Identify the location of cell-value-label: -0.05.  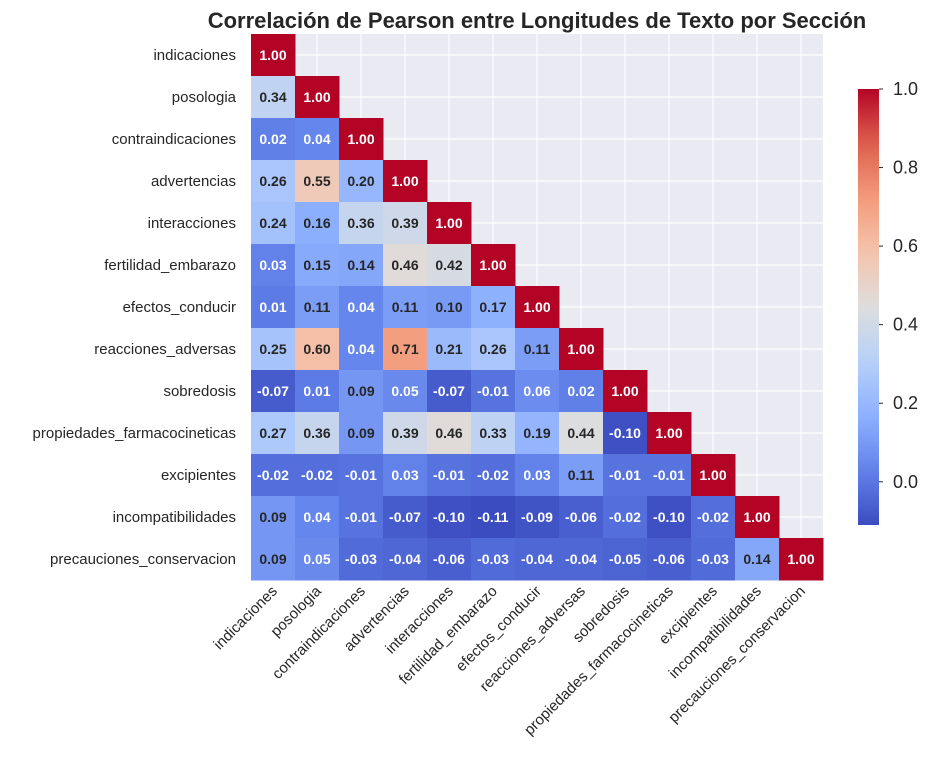
(625, 559).